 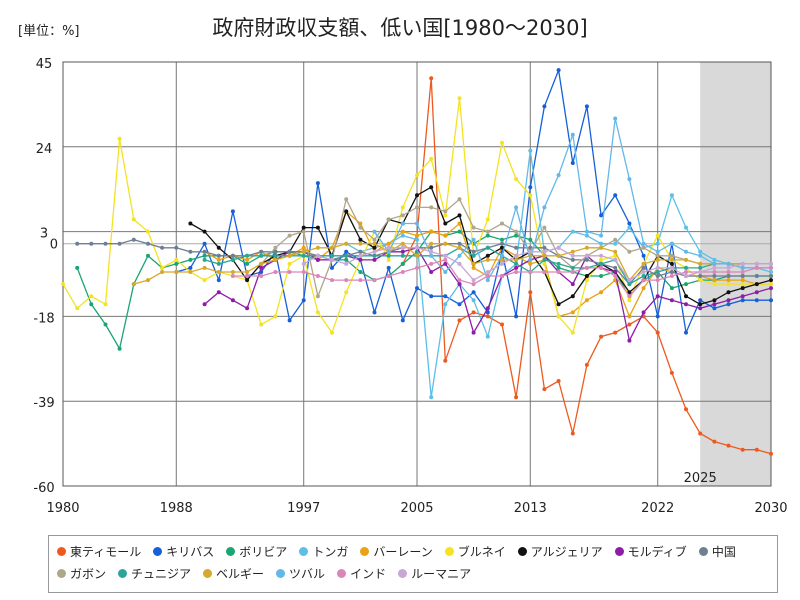 I want to click on legend-item: ブルネイ, so click(x=475, y=551).